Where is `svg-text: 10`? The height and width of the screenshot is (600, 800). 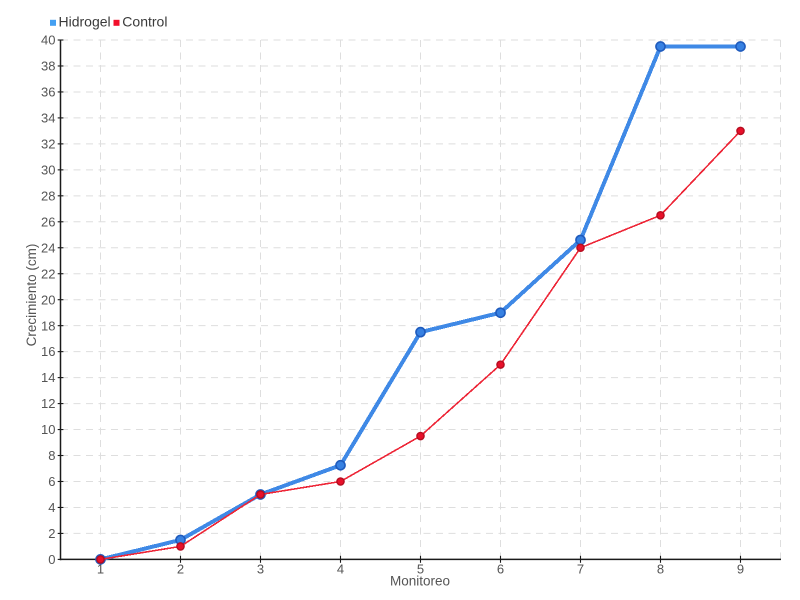 svg-text: 10 is located at coordinates (48, 429).